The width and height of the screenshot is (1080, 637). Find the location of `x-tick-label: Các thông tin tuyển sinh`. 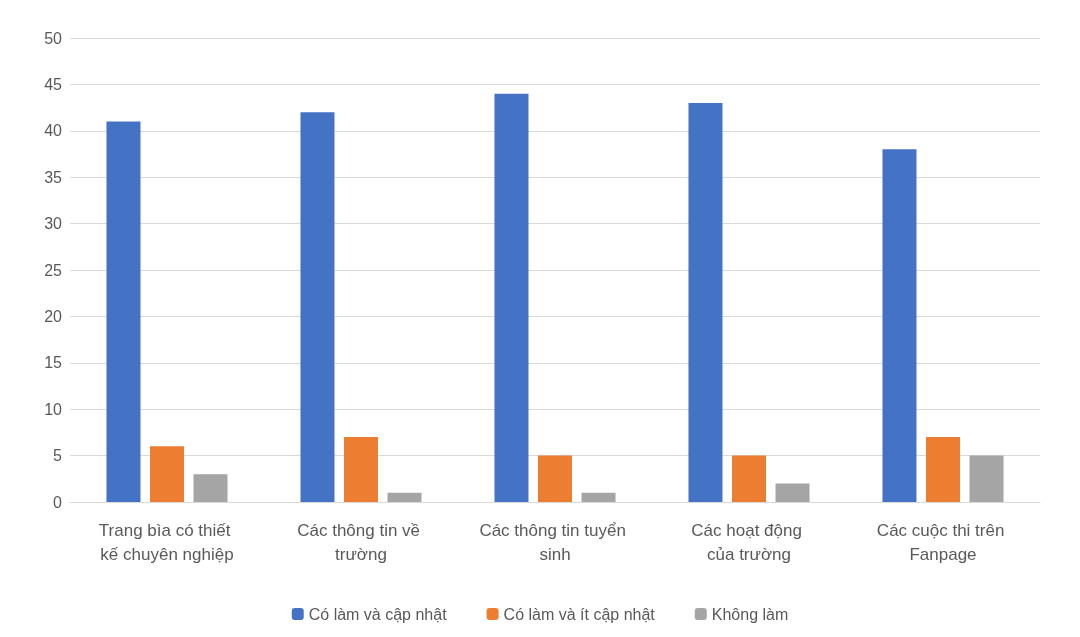

x-tick-label: Các thông tin tuyển sinh is located at coordinates (555, 542).